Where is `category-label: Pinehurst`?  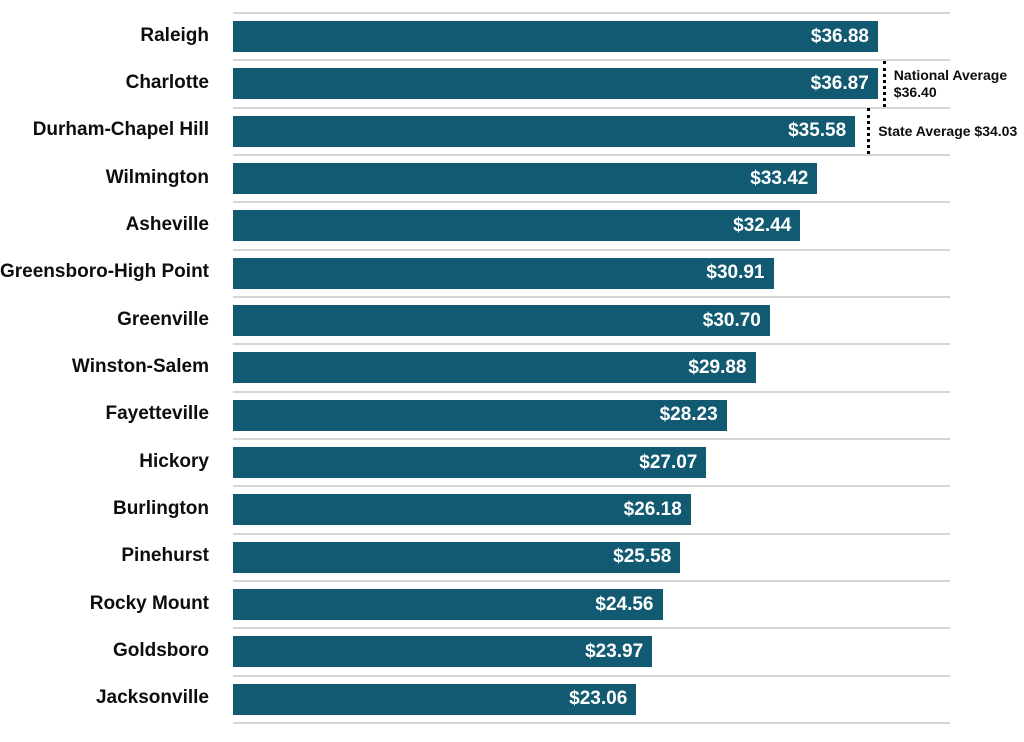 category-label: Pinehurst is located at coordinates (165, 556).